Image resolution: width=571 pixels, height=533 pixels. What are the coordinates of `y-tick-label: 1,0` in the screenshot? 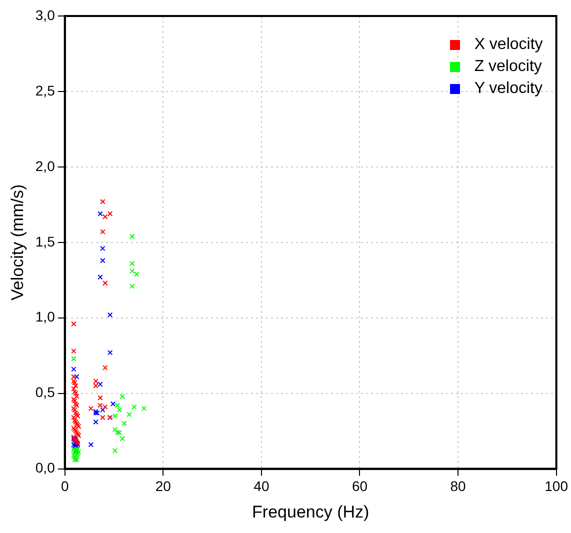 It's located at (45, 316).